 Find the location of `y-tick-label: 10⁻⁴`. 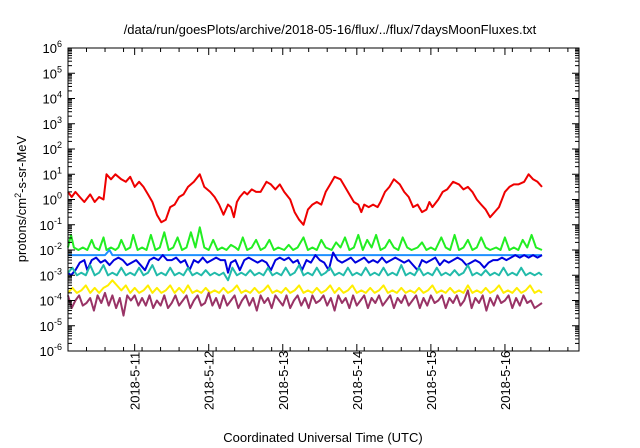

y-tick-label: 10⁻⁴ is located at coordinates (51, 300).